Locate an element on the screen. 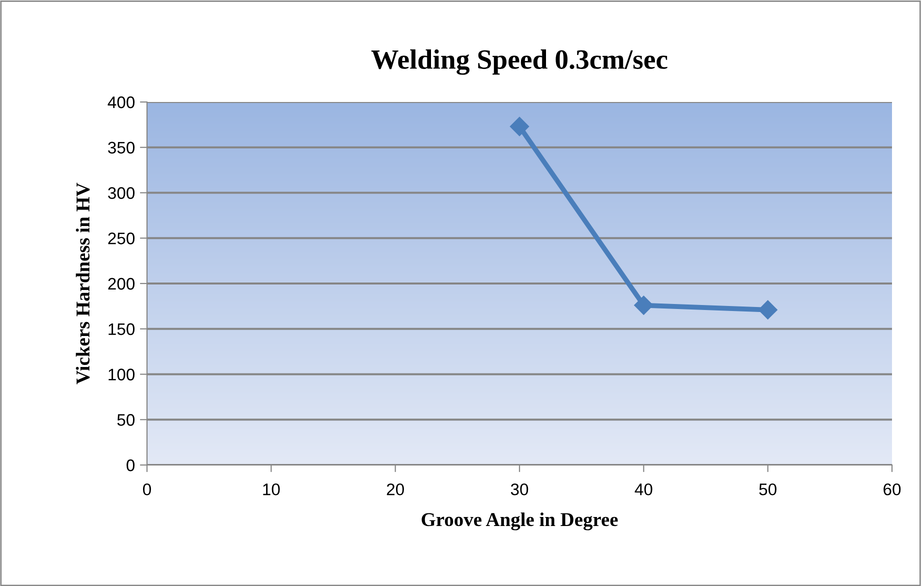 The height and width of the screenshot is (586, 922). x-axis-title: Groove Angle in Degree is located at coordinates (520, 521).